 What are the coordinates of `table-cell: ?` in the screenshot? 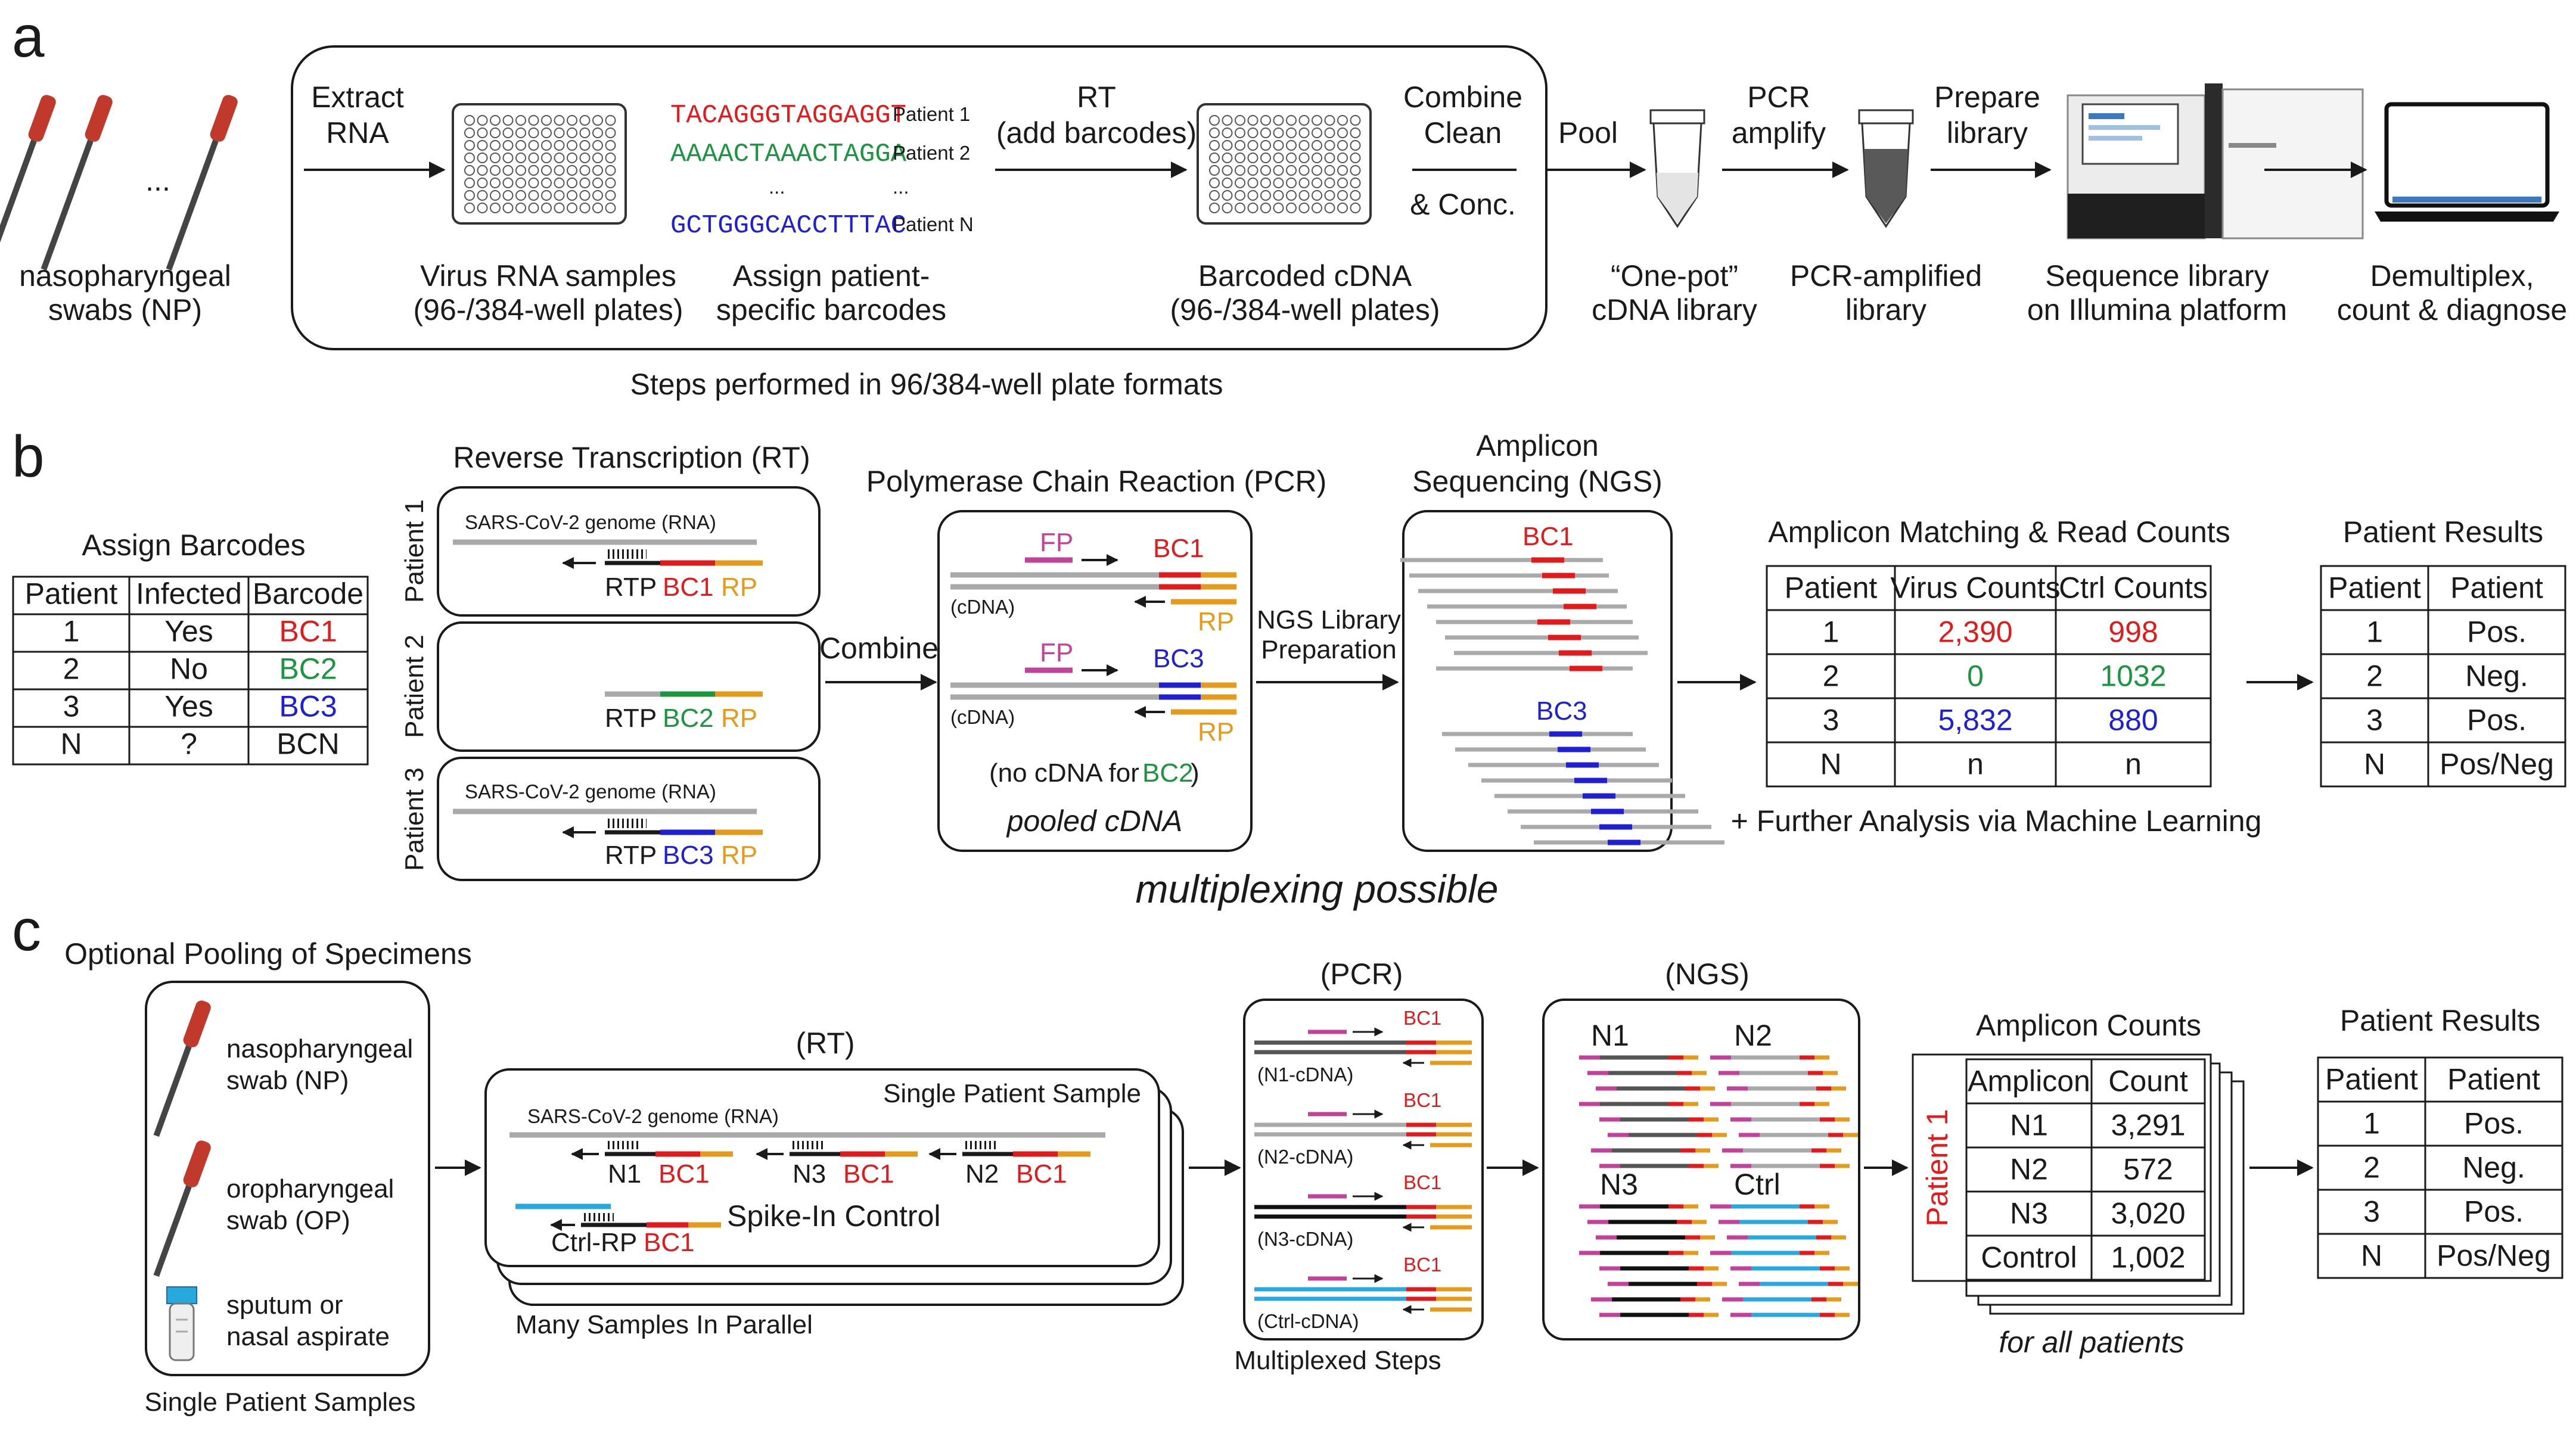 It's located at (189, 743).